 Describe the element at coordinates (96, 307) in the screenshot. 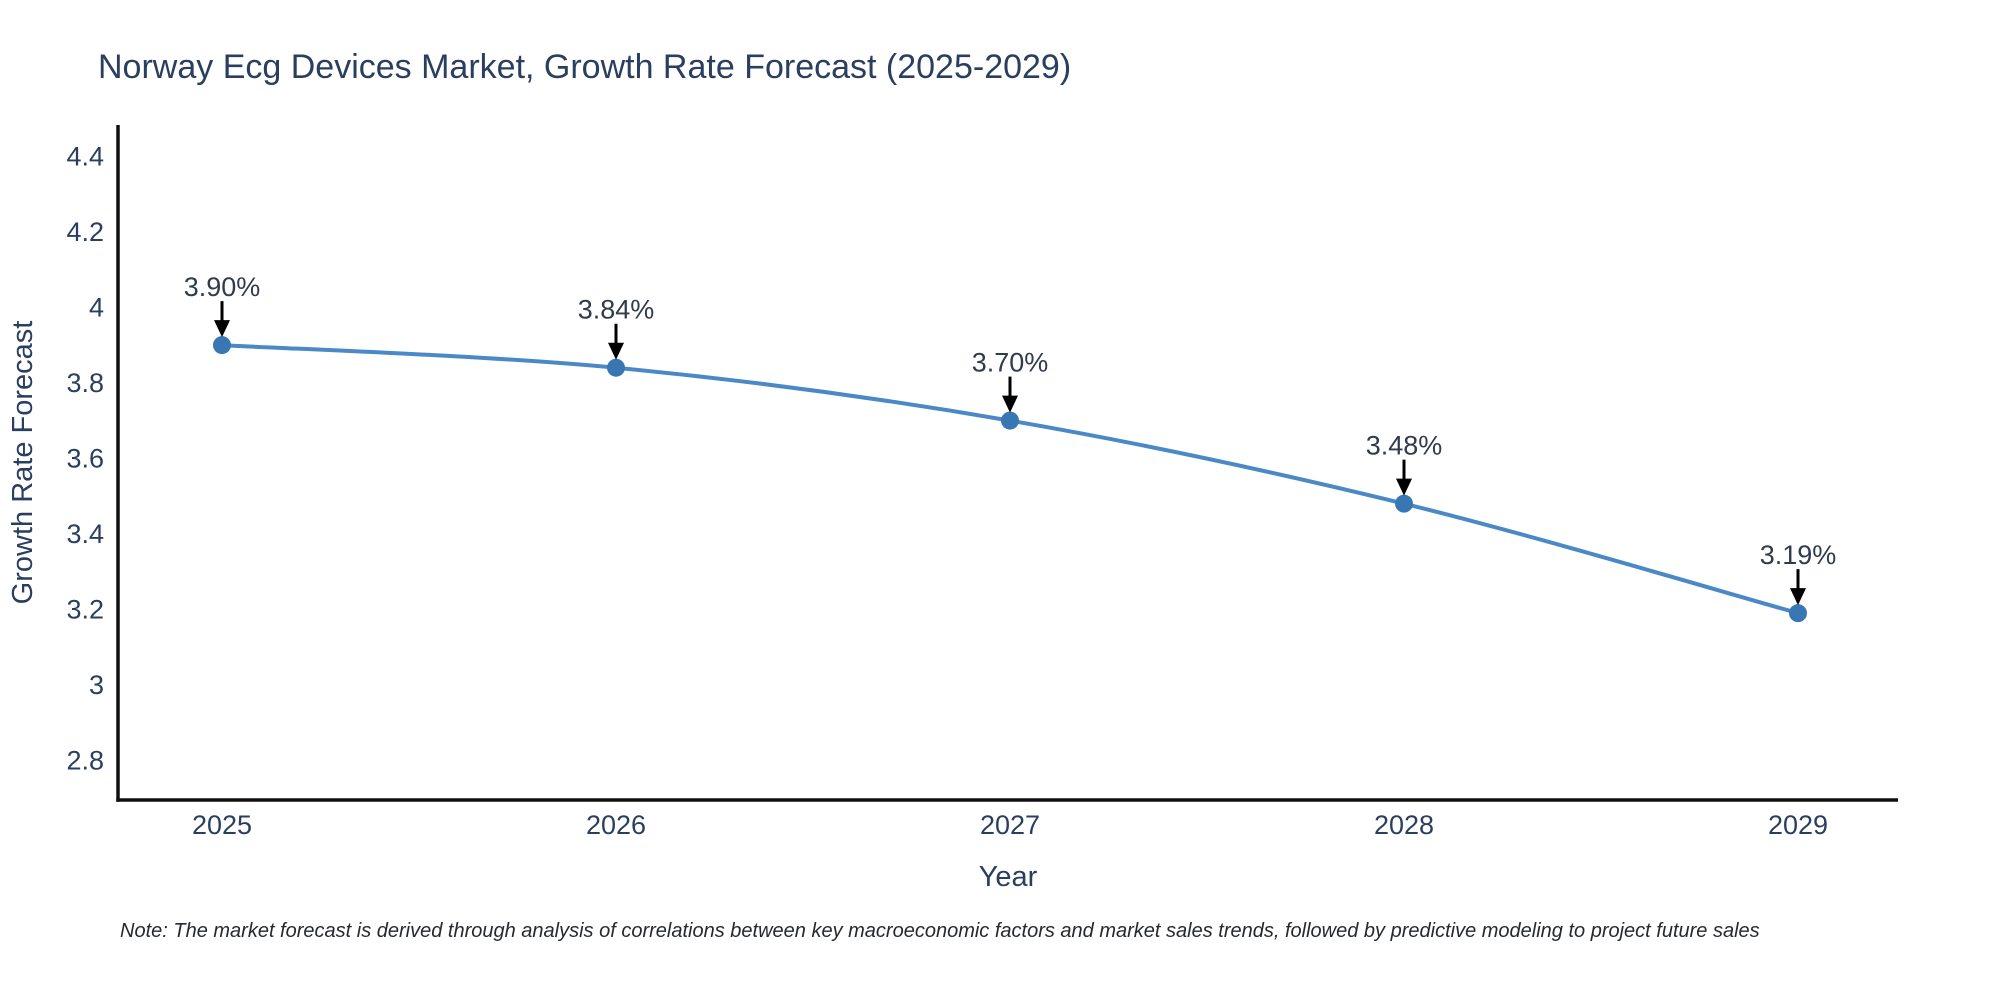

I see `y-tick-label: 4` at that location.